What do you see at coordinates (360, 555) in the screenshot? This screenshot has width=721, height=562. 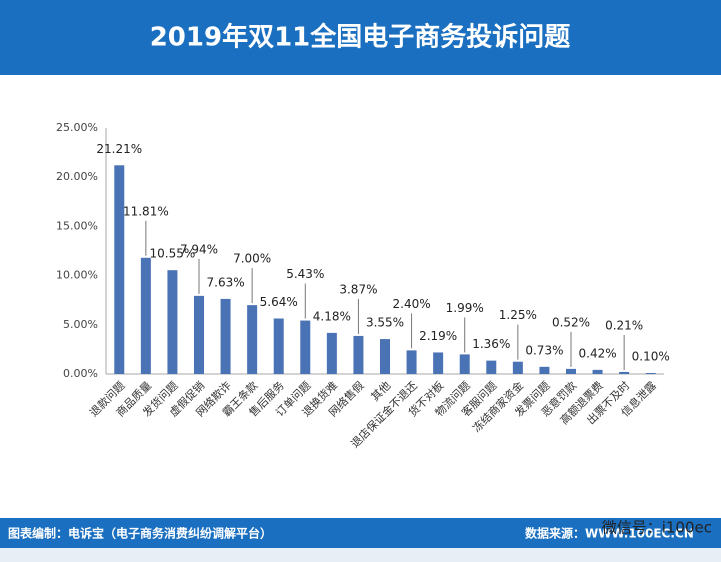 I see `footer-strip` at bounding box center [360, 555].